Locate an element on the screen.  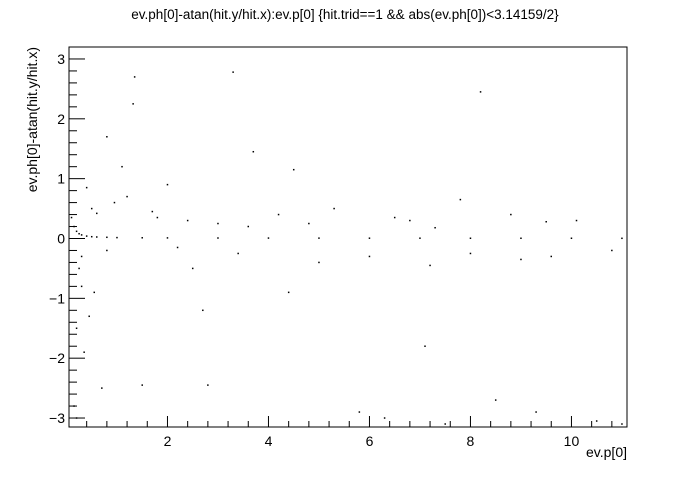
y-axis-label: ev.ph[0]-atan(hit.y/hit.x) is located at coordinates (32, 119).